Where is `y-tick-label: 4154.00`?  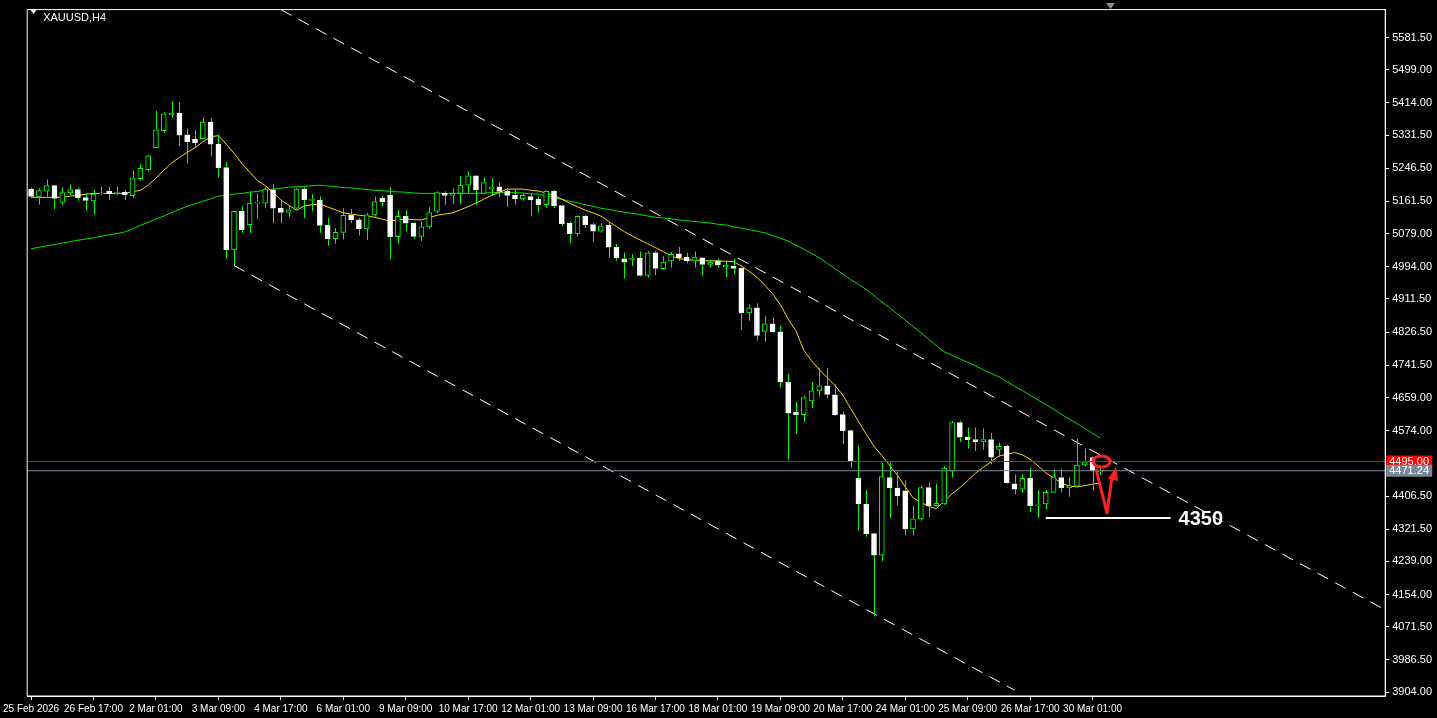 y-tick-label: 4154.00 is located at coordinates (1412, 593).